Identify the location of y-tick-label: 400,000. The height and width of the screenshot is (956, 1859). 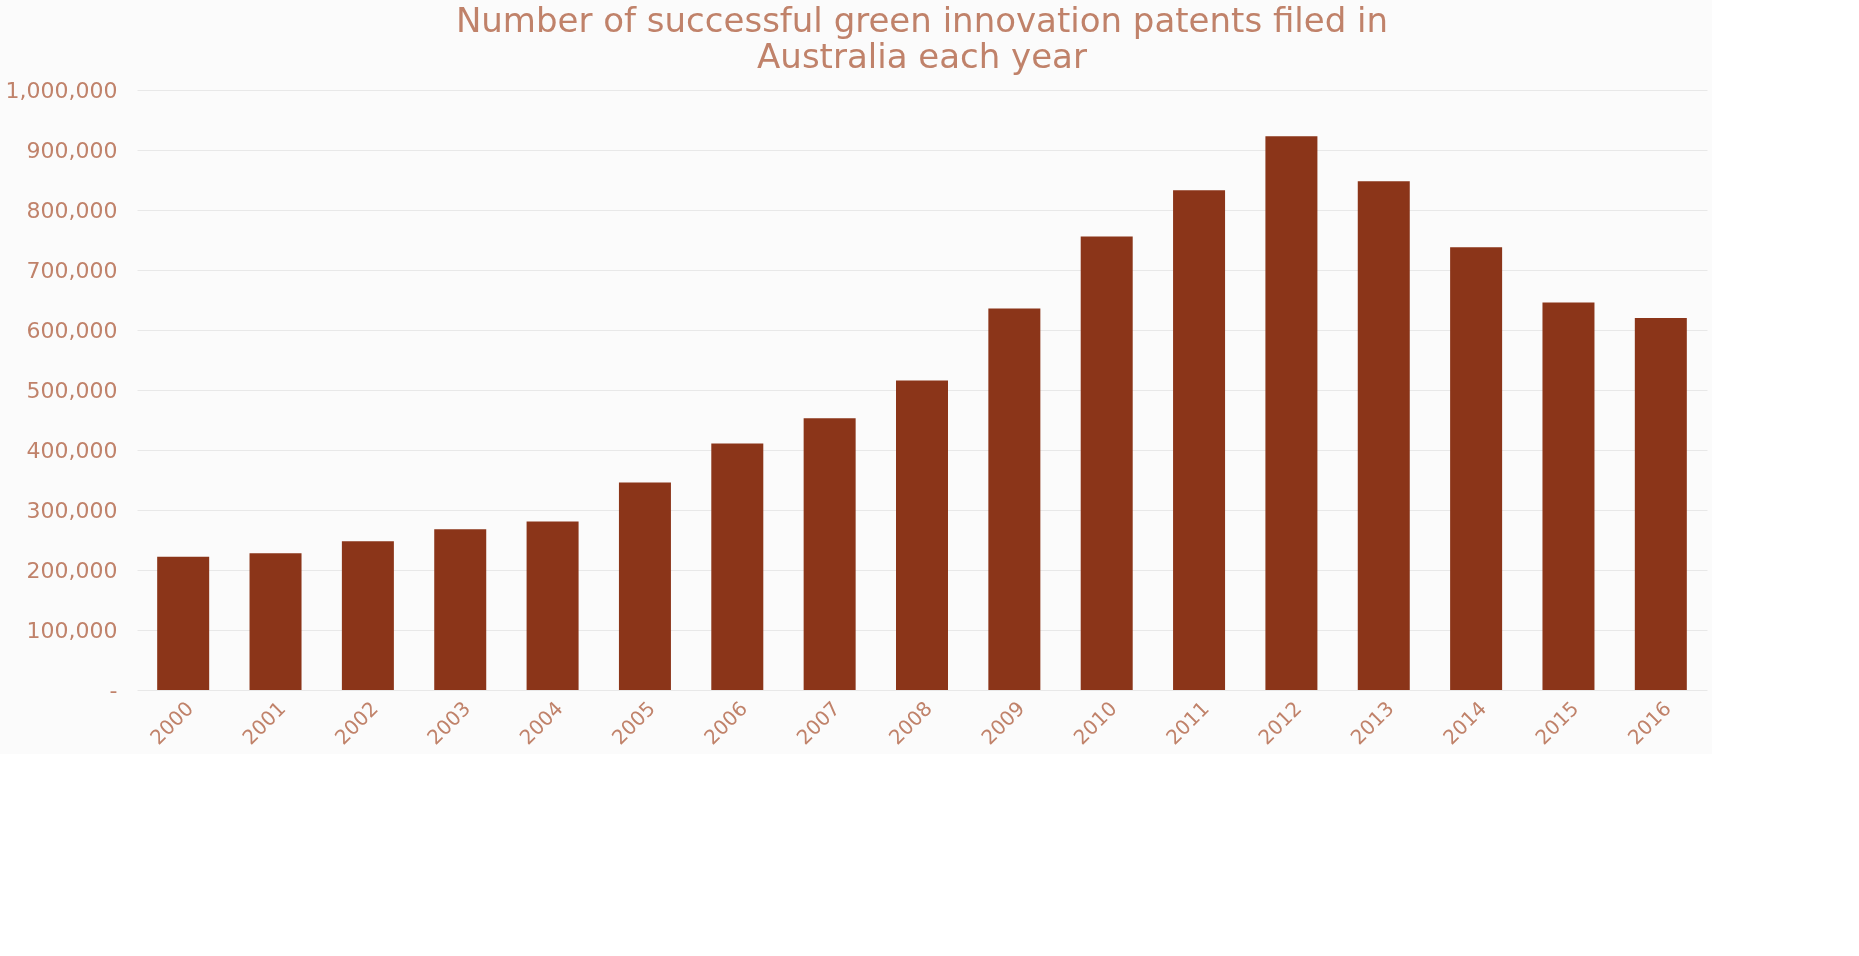
(72, 450).